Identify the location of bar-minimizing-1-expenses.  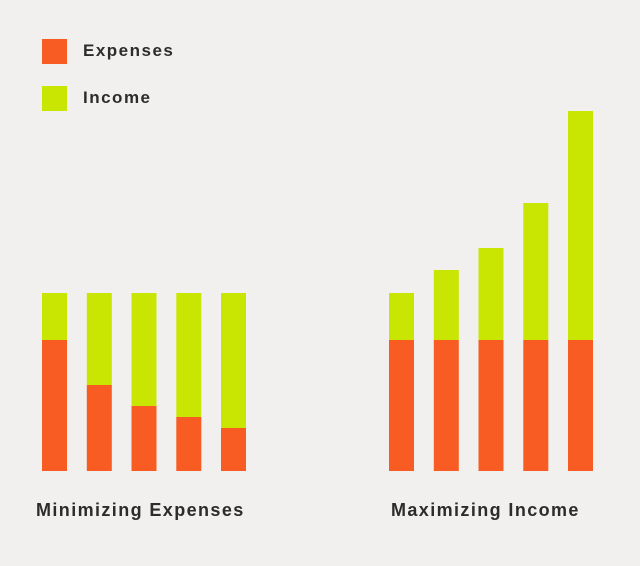
(54, 405).